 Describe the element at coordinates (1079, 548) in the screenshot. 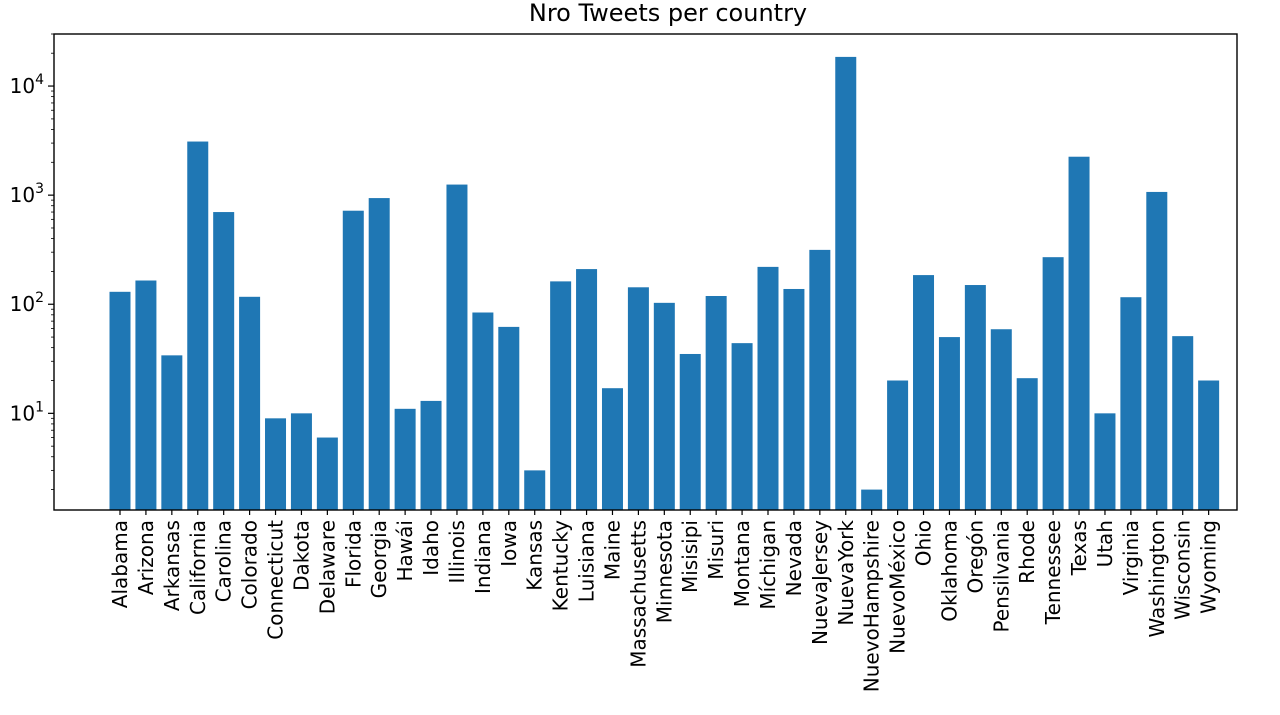

I see `x-tick-label: Texas` at that location.